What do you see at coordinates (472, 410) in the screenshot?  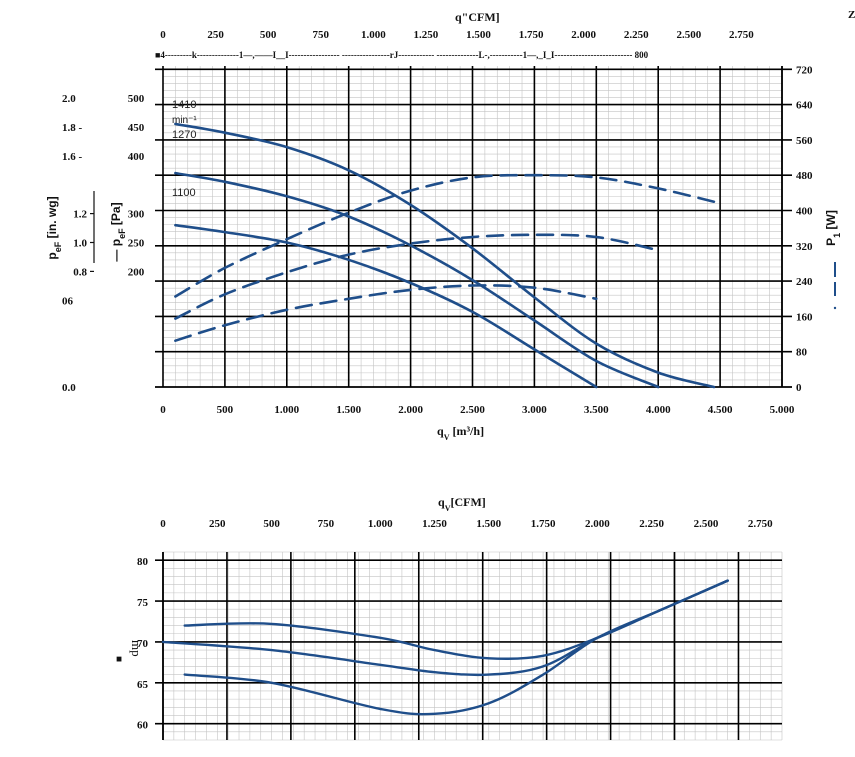 I see `bottom-x-tick-label: 2.500` at bounding box center [472, 410].